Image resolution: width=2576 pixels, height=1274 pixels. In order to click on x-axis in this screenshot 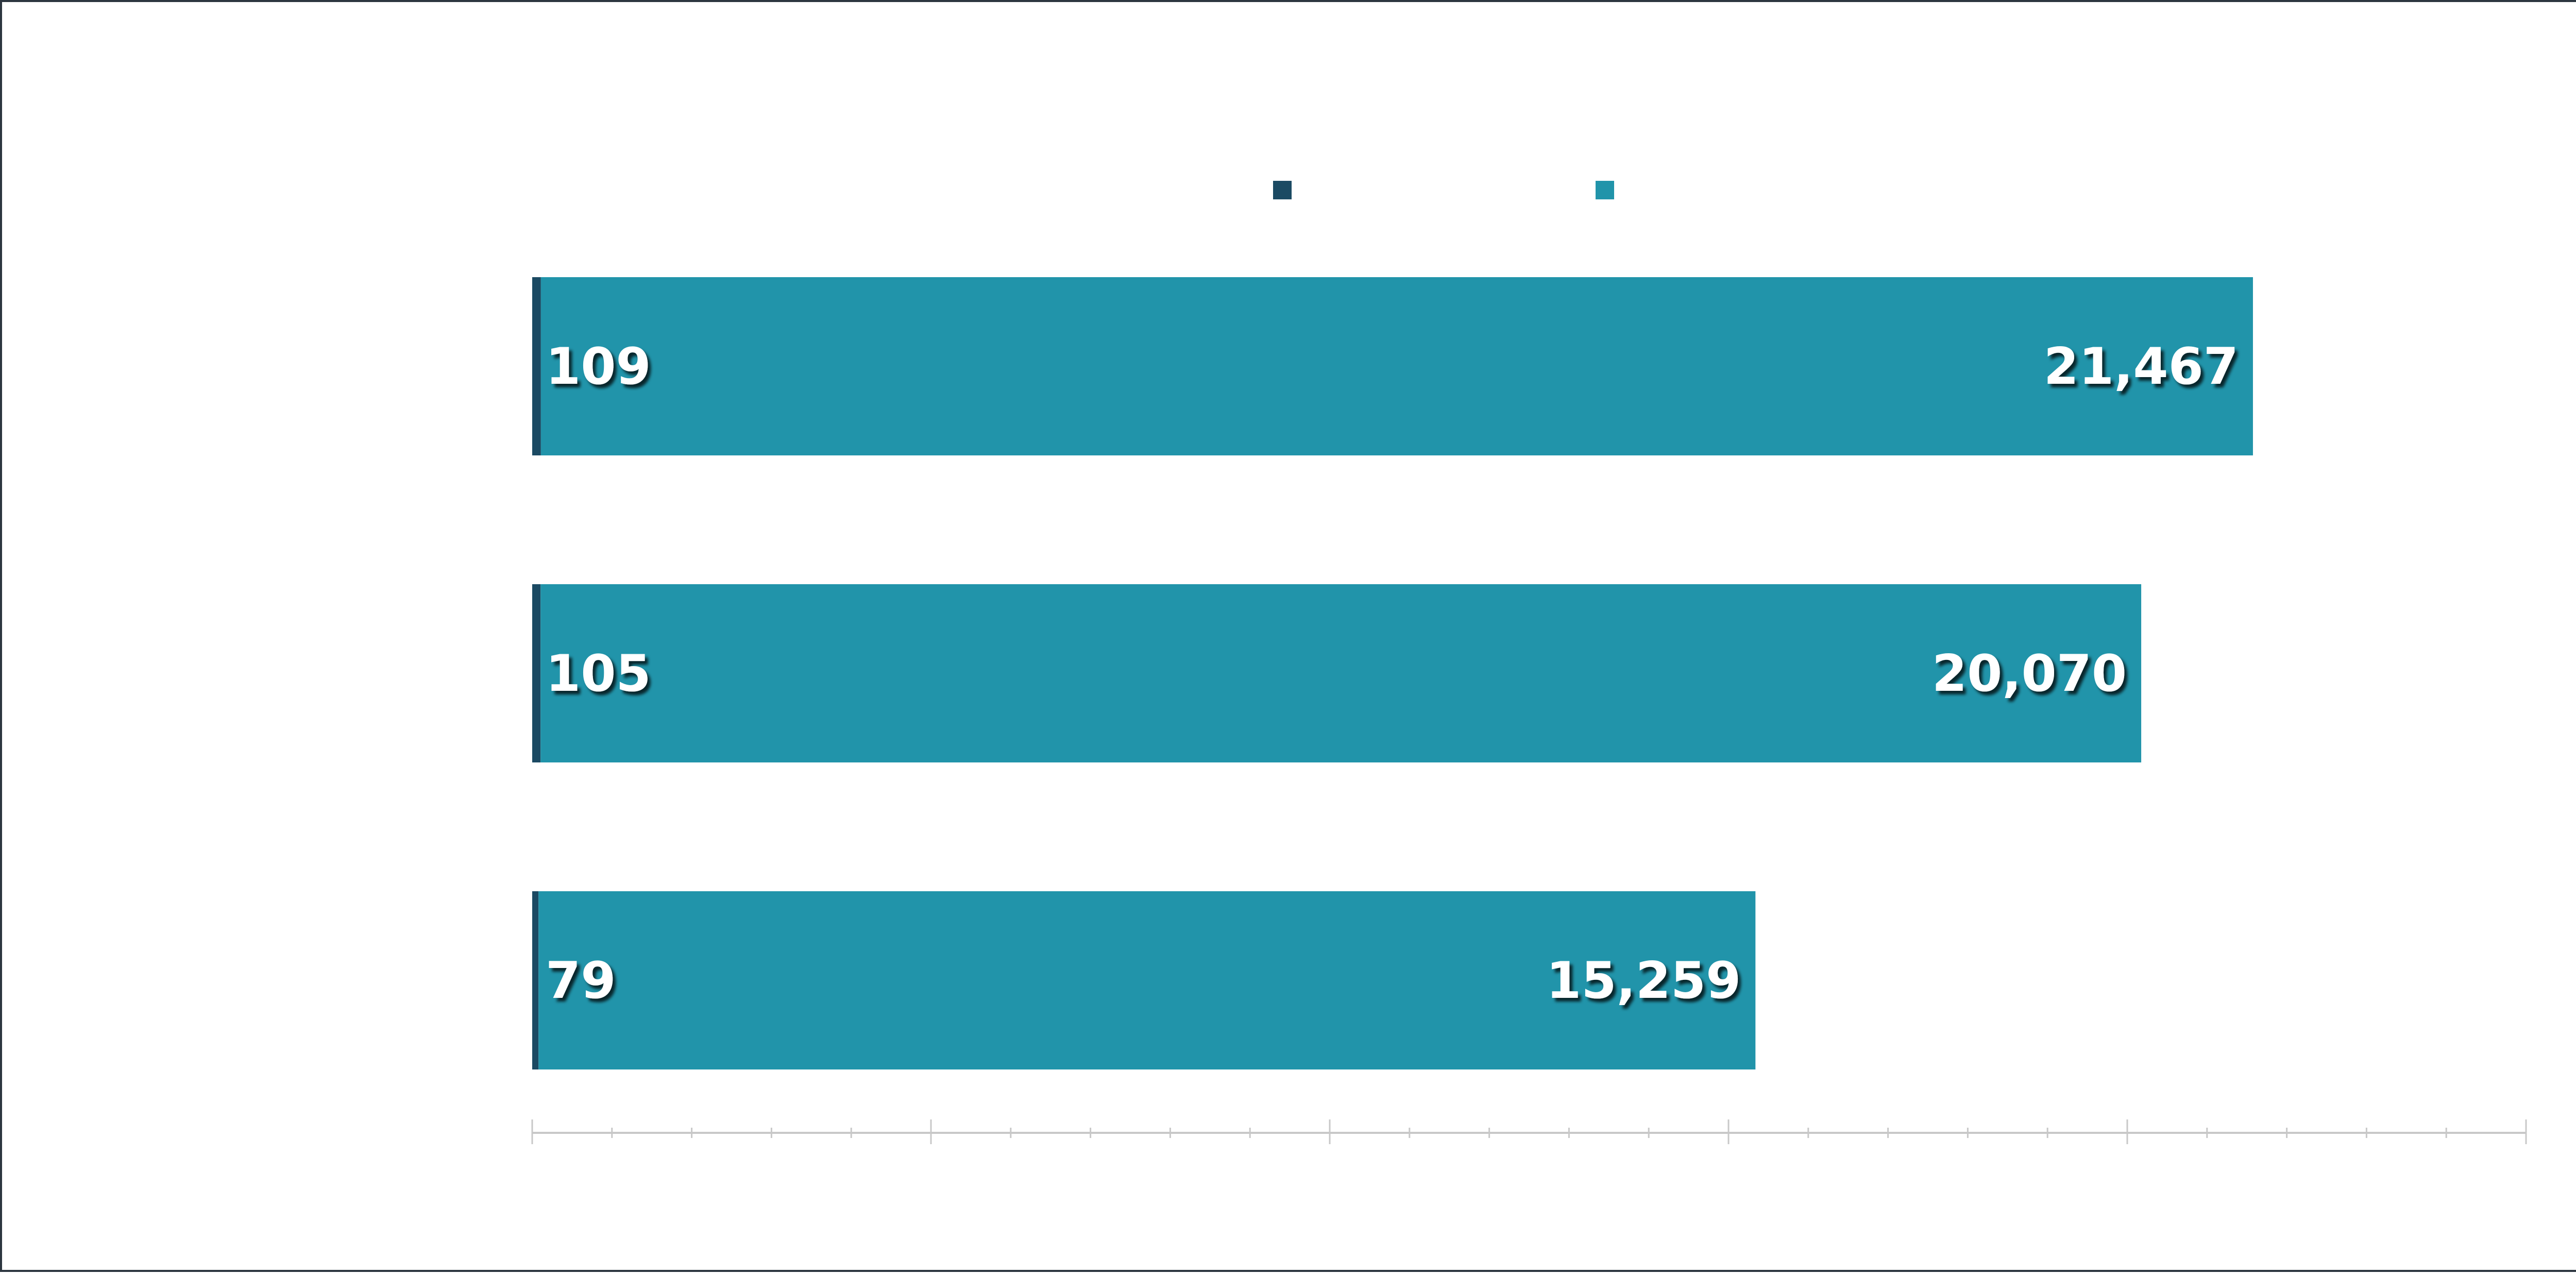, I will do `click(1529, 1131)`.